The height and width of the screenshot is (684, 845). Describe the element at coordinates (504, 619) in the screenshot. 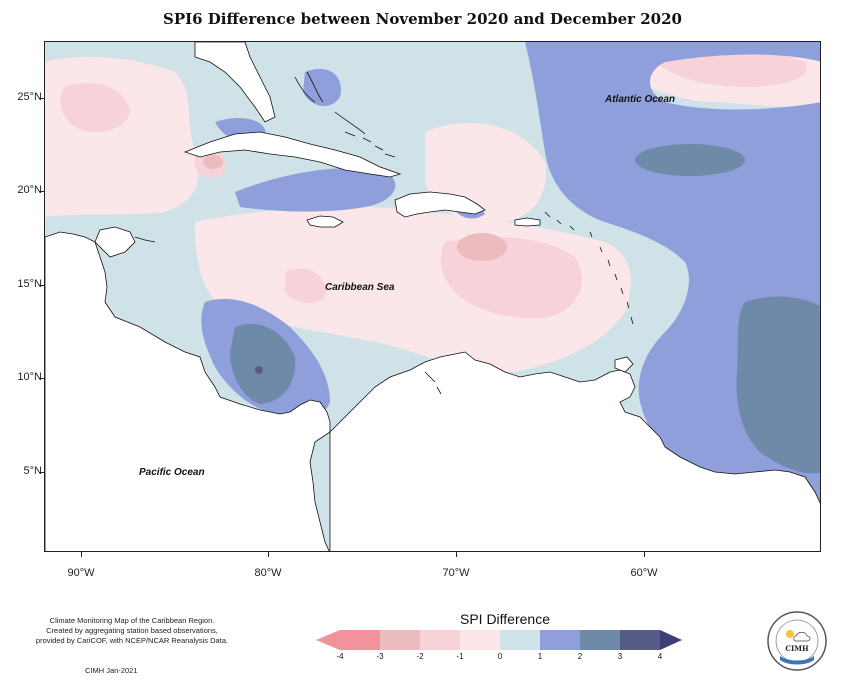

I see `legend-title: SPI Difference` at that location.